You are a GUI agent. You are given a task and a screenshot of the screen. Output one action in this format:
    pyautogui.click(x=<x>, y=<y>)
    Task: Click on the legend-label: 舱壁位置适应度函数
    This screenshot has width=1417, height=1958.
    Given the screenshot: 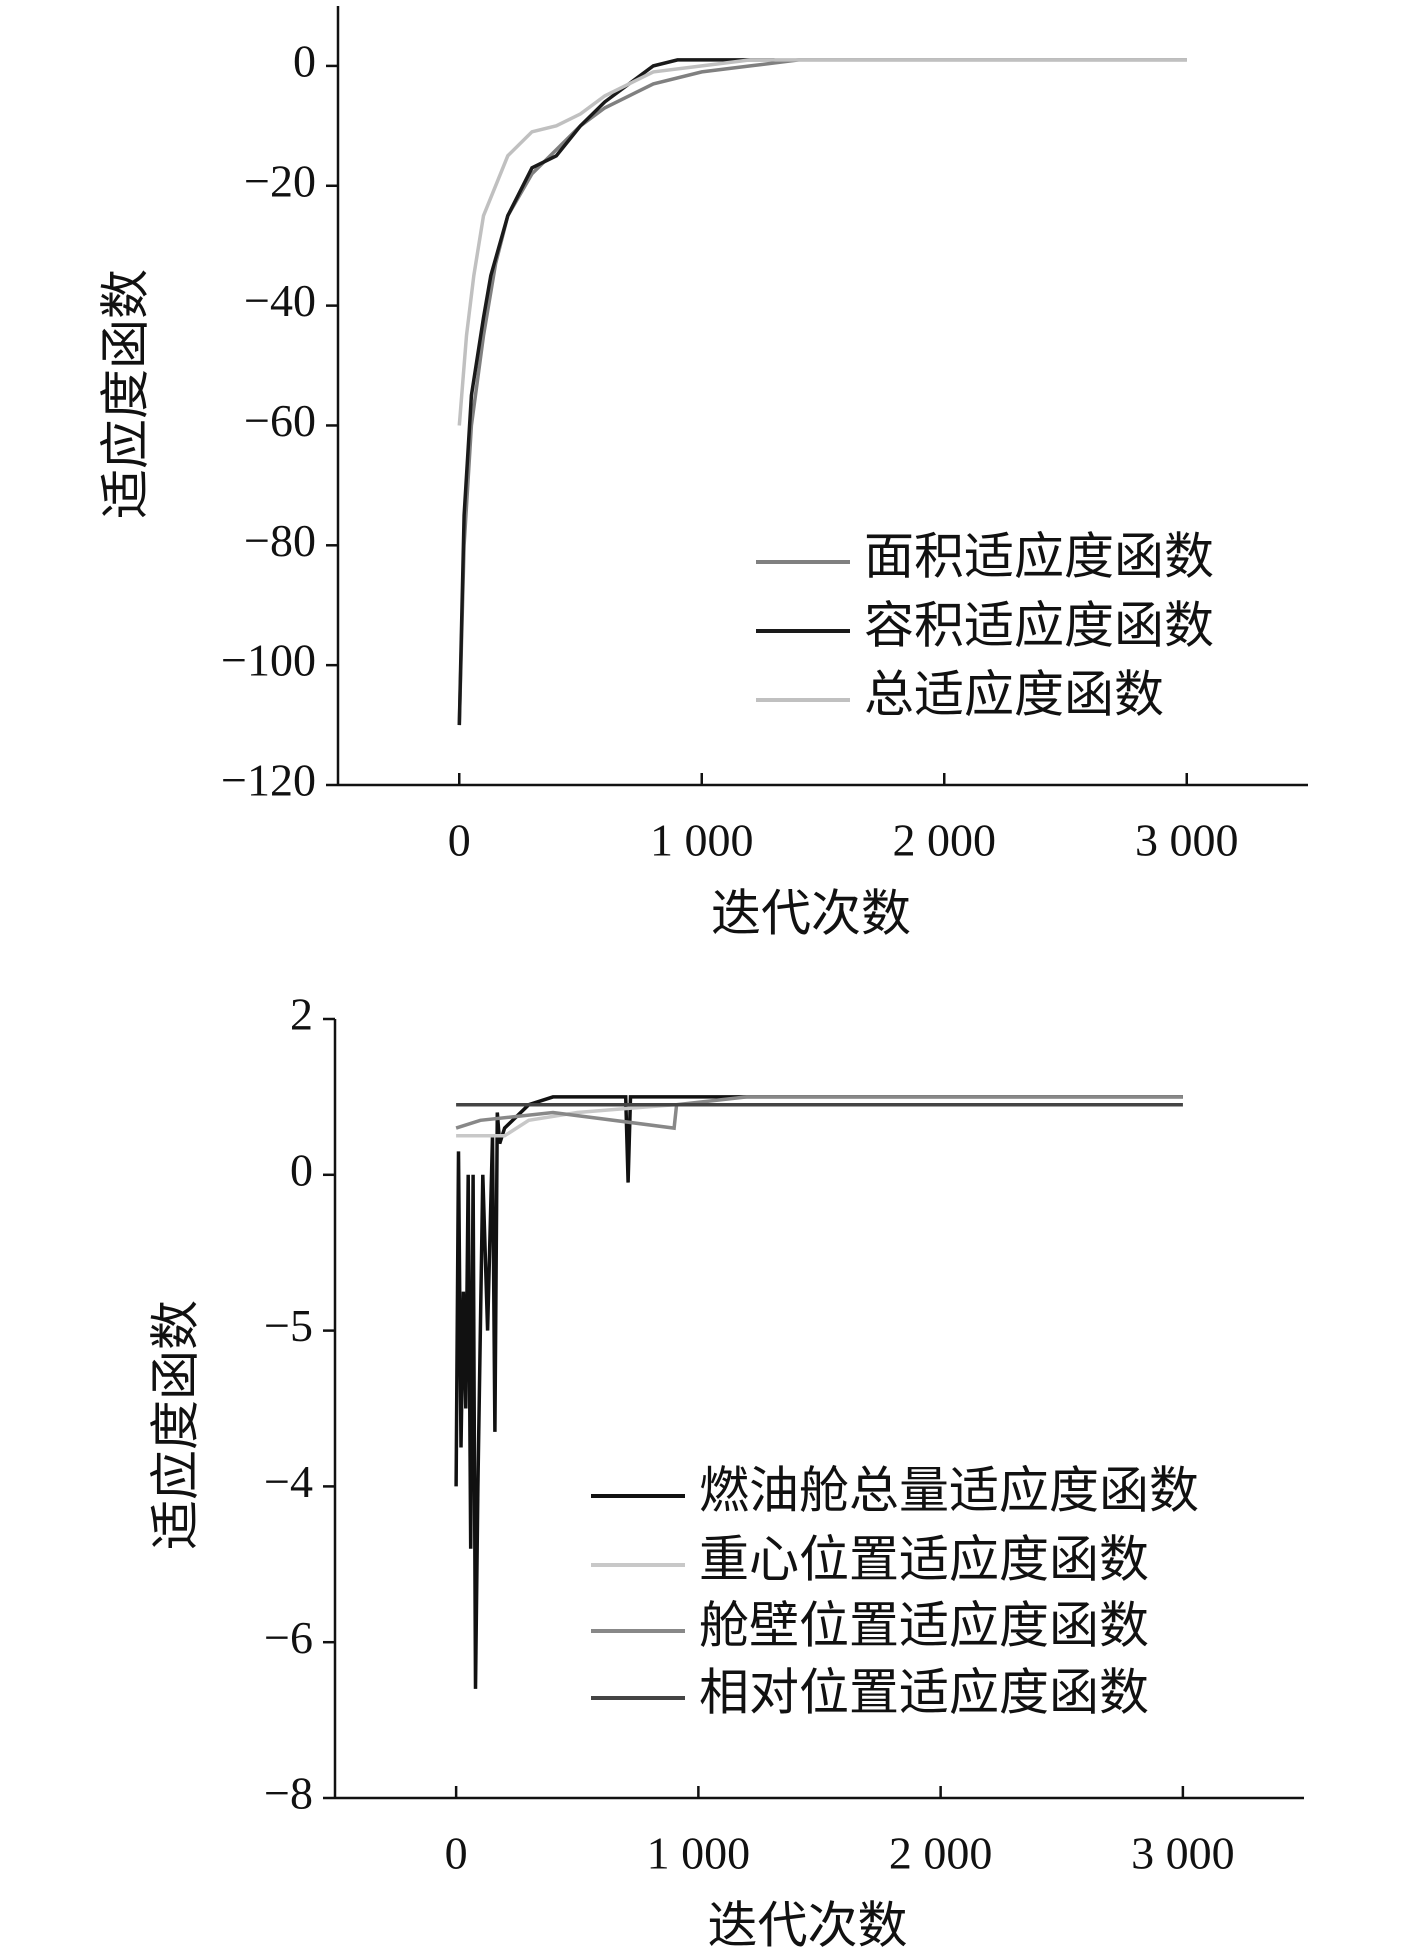 What is the action you would take?
    pyautogui.click(x=924, y=1625)
    